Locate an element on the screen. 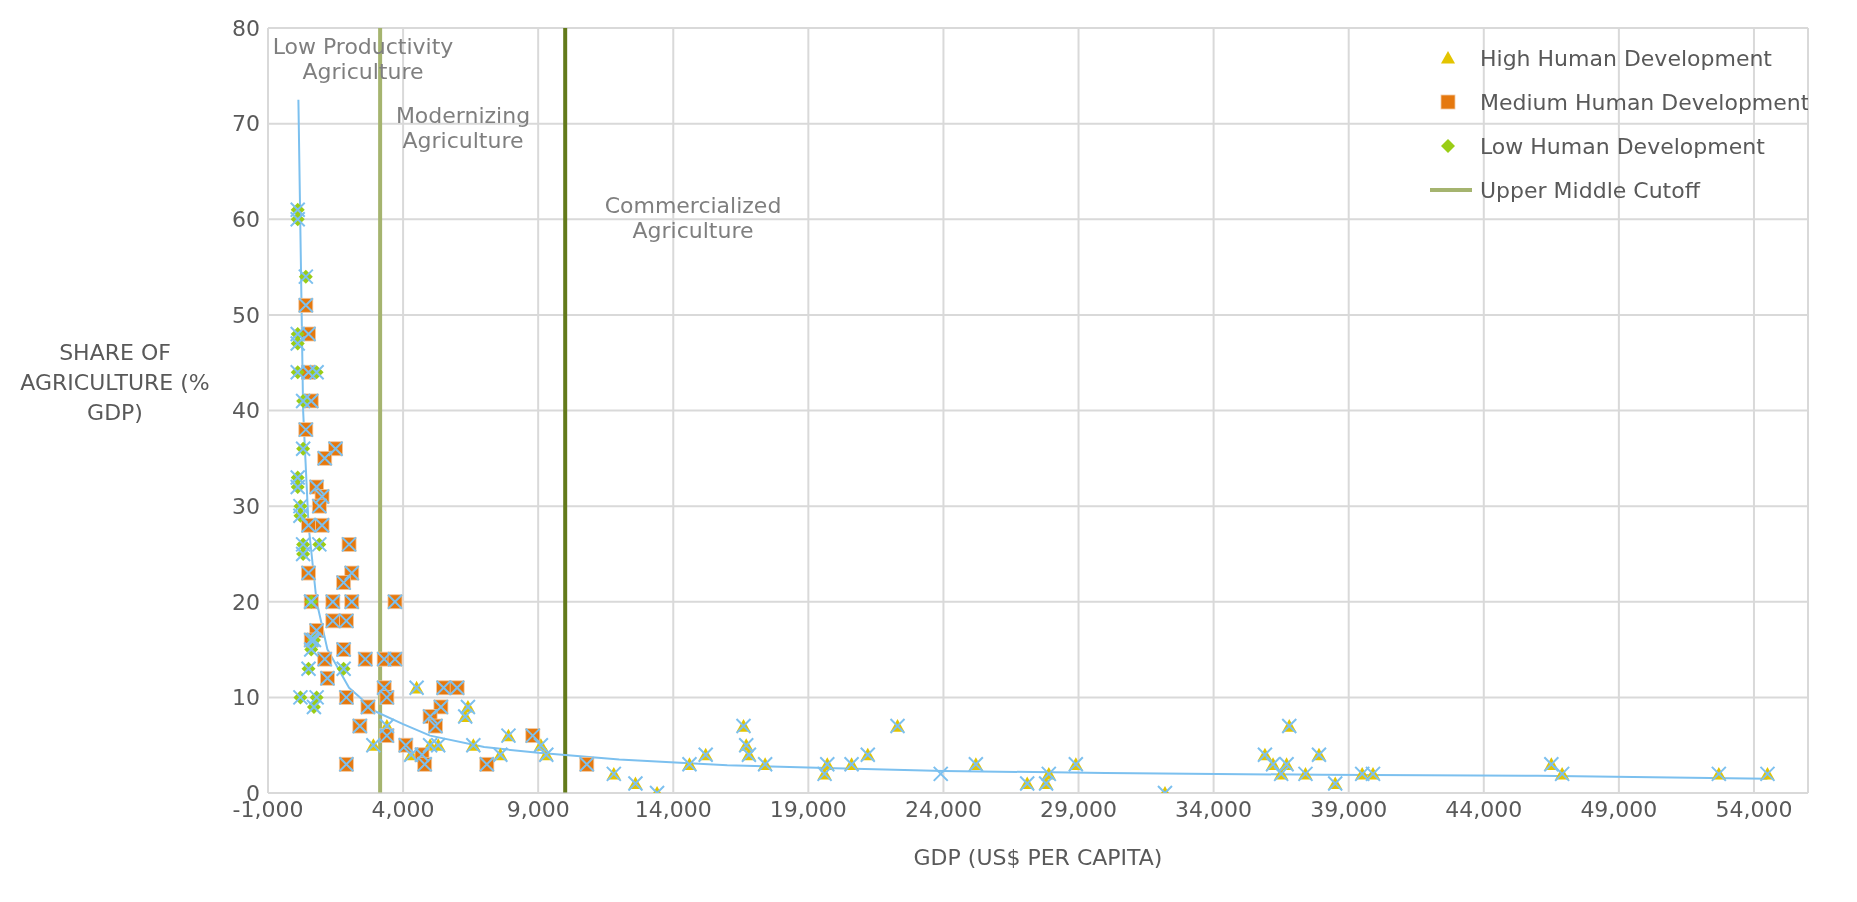  y-tick-label: 10 is located at coordinates (246, 698).